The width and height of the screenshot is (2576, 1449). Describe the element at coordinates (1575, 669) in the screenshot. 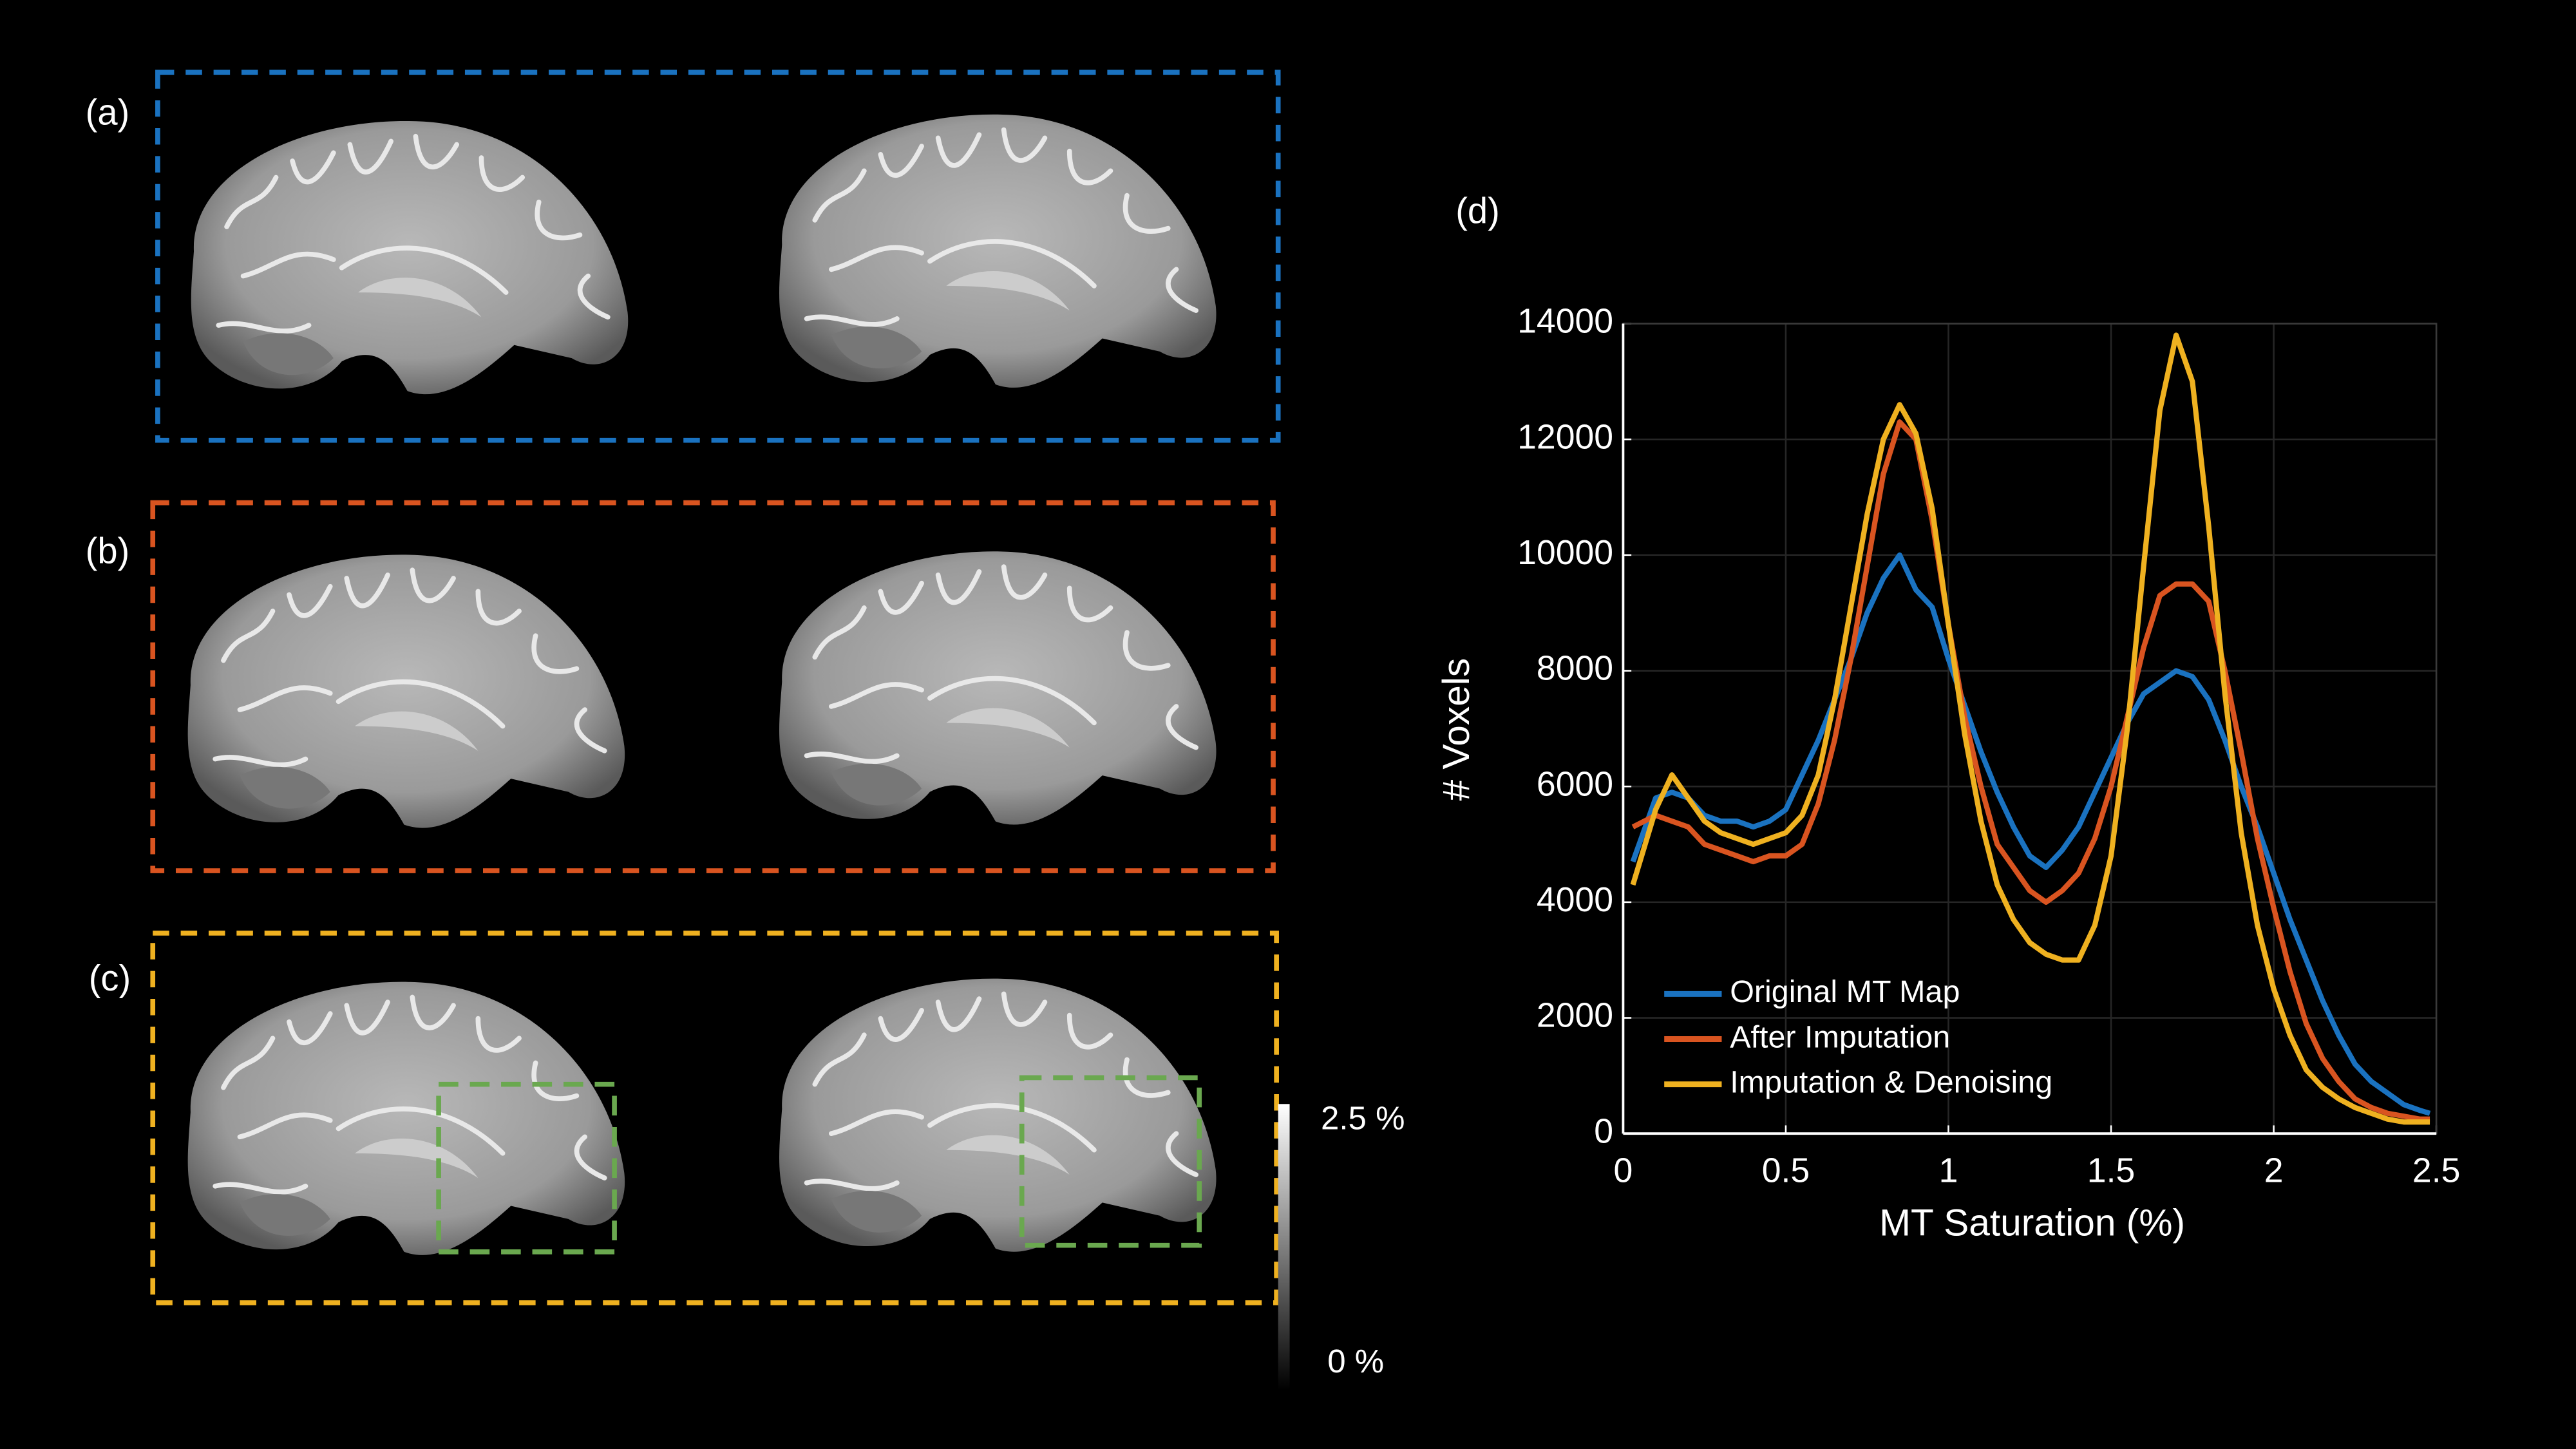

I see `y-tick-label: 8000` at that location.